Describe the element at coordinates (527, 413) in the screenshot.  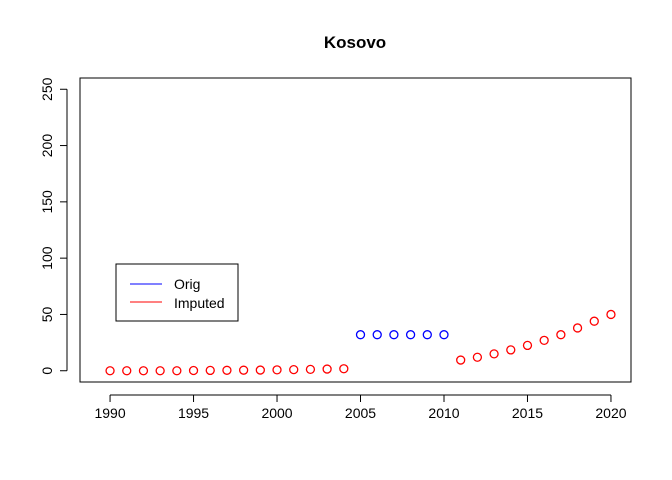
I see `x-tick-label: 2015` at that location.